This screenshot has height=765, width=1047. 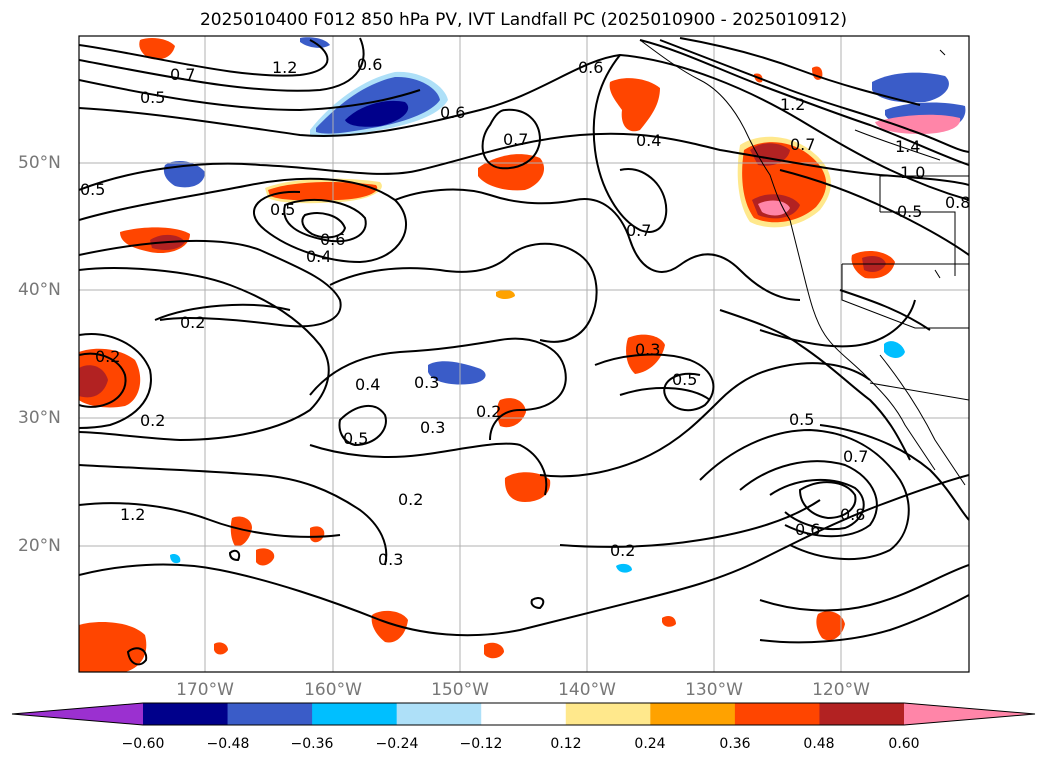 What do you see at coordinates (39, 418) in the screenshot?
I see `latitude-label: 30°N` at bounding box center [39, 418].